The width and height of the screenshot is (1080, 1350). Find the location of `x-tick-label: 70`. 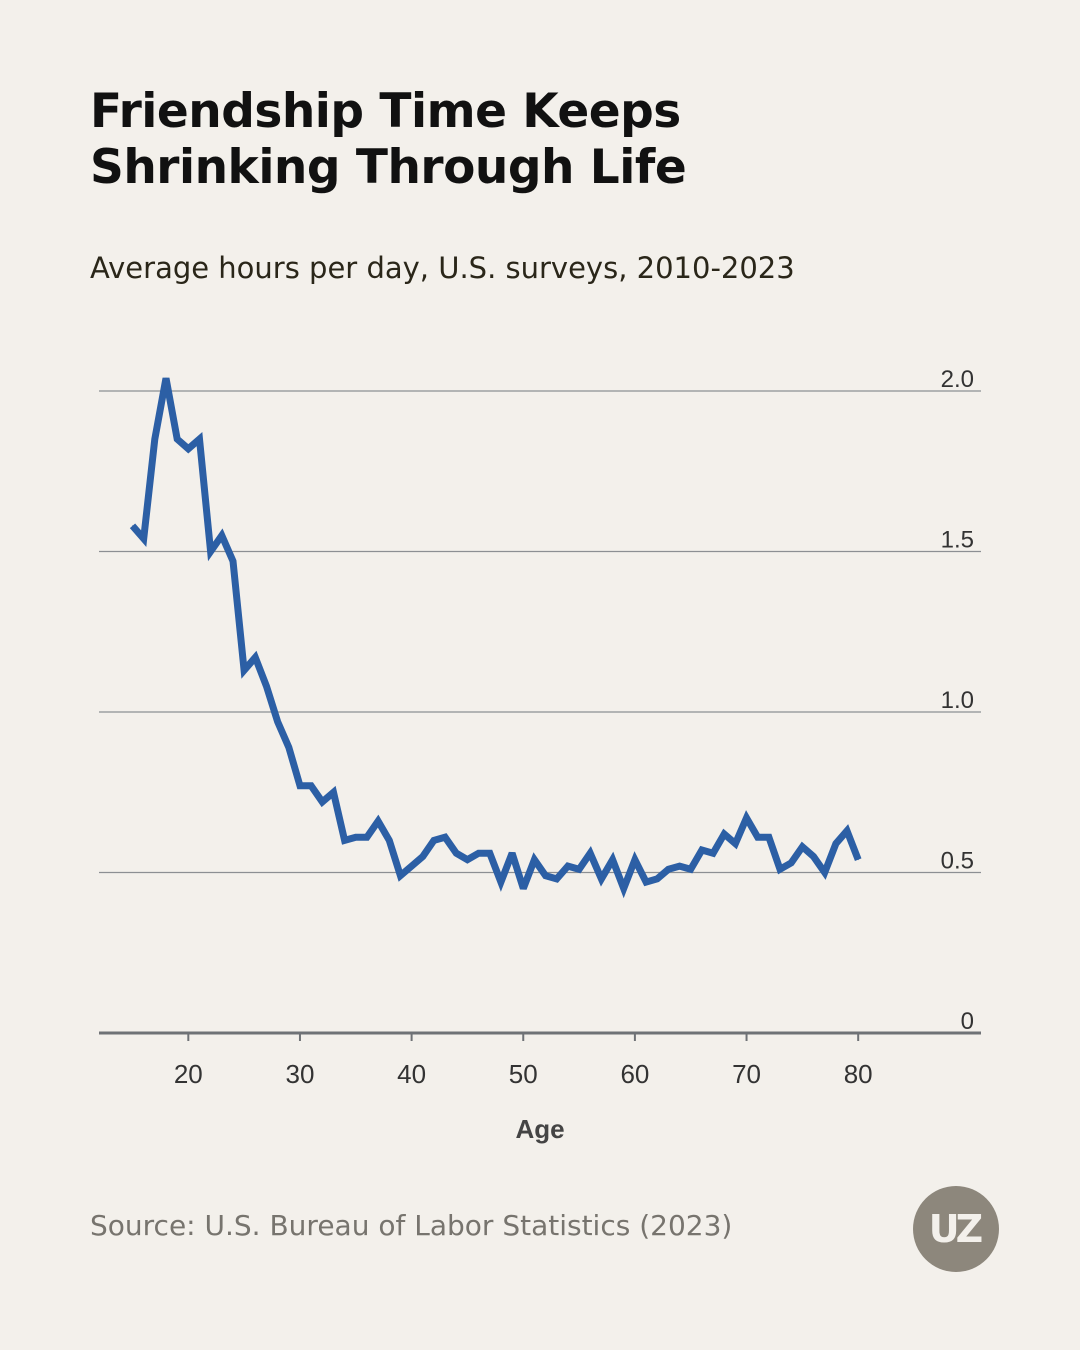

x-tick-label: 70 is located at coordinates (746, 1074).